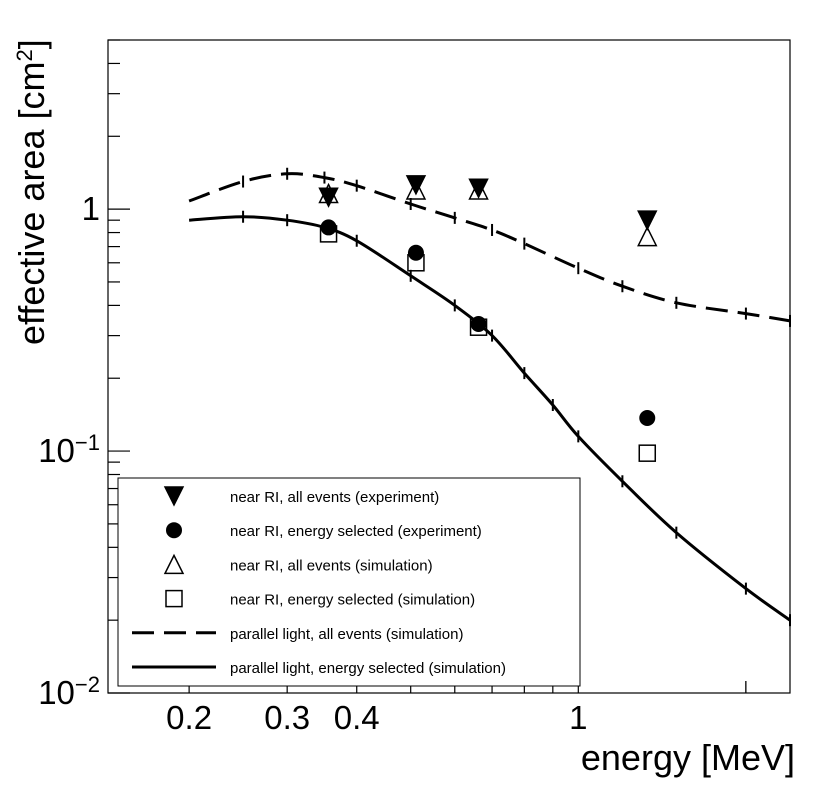 The image size is (830, 797). Describe the element at coordinates (287, 717) in the screenshot. I see `x-tick-label: 0.3` at that location.